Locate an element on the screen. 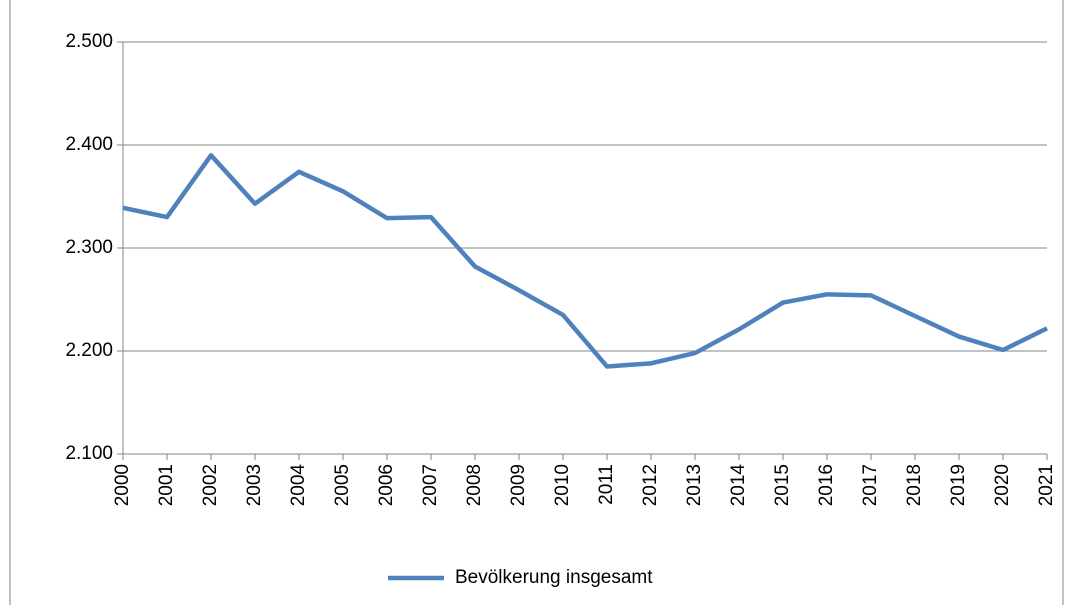 Image resolution: width=1073 pixels, height=605 pixels. x-tick-label: 2003 is located at coordinates (254, 485).